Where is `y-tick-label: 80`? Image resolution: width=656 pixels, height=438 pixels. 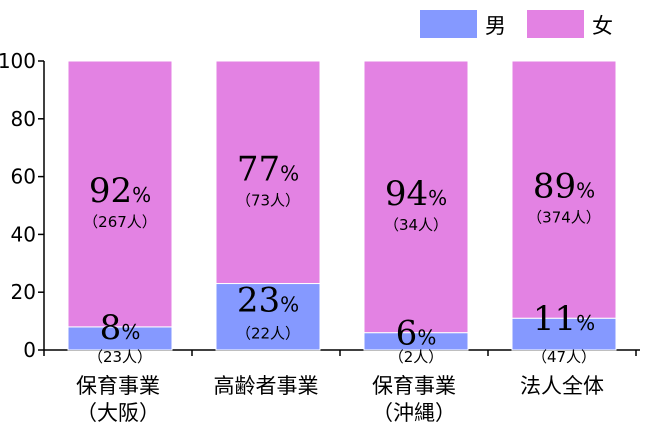 y-tick-label: 80 is located at coordinates (23, 119).